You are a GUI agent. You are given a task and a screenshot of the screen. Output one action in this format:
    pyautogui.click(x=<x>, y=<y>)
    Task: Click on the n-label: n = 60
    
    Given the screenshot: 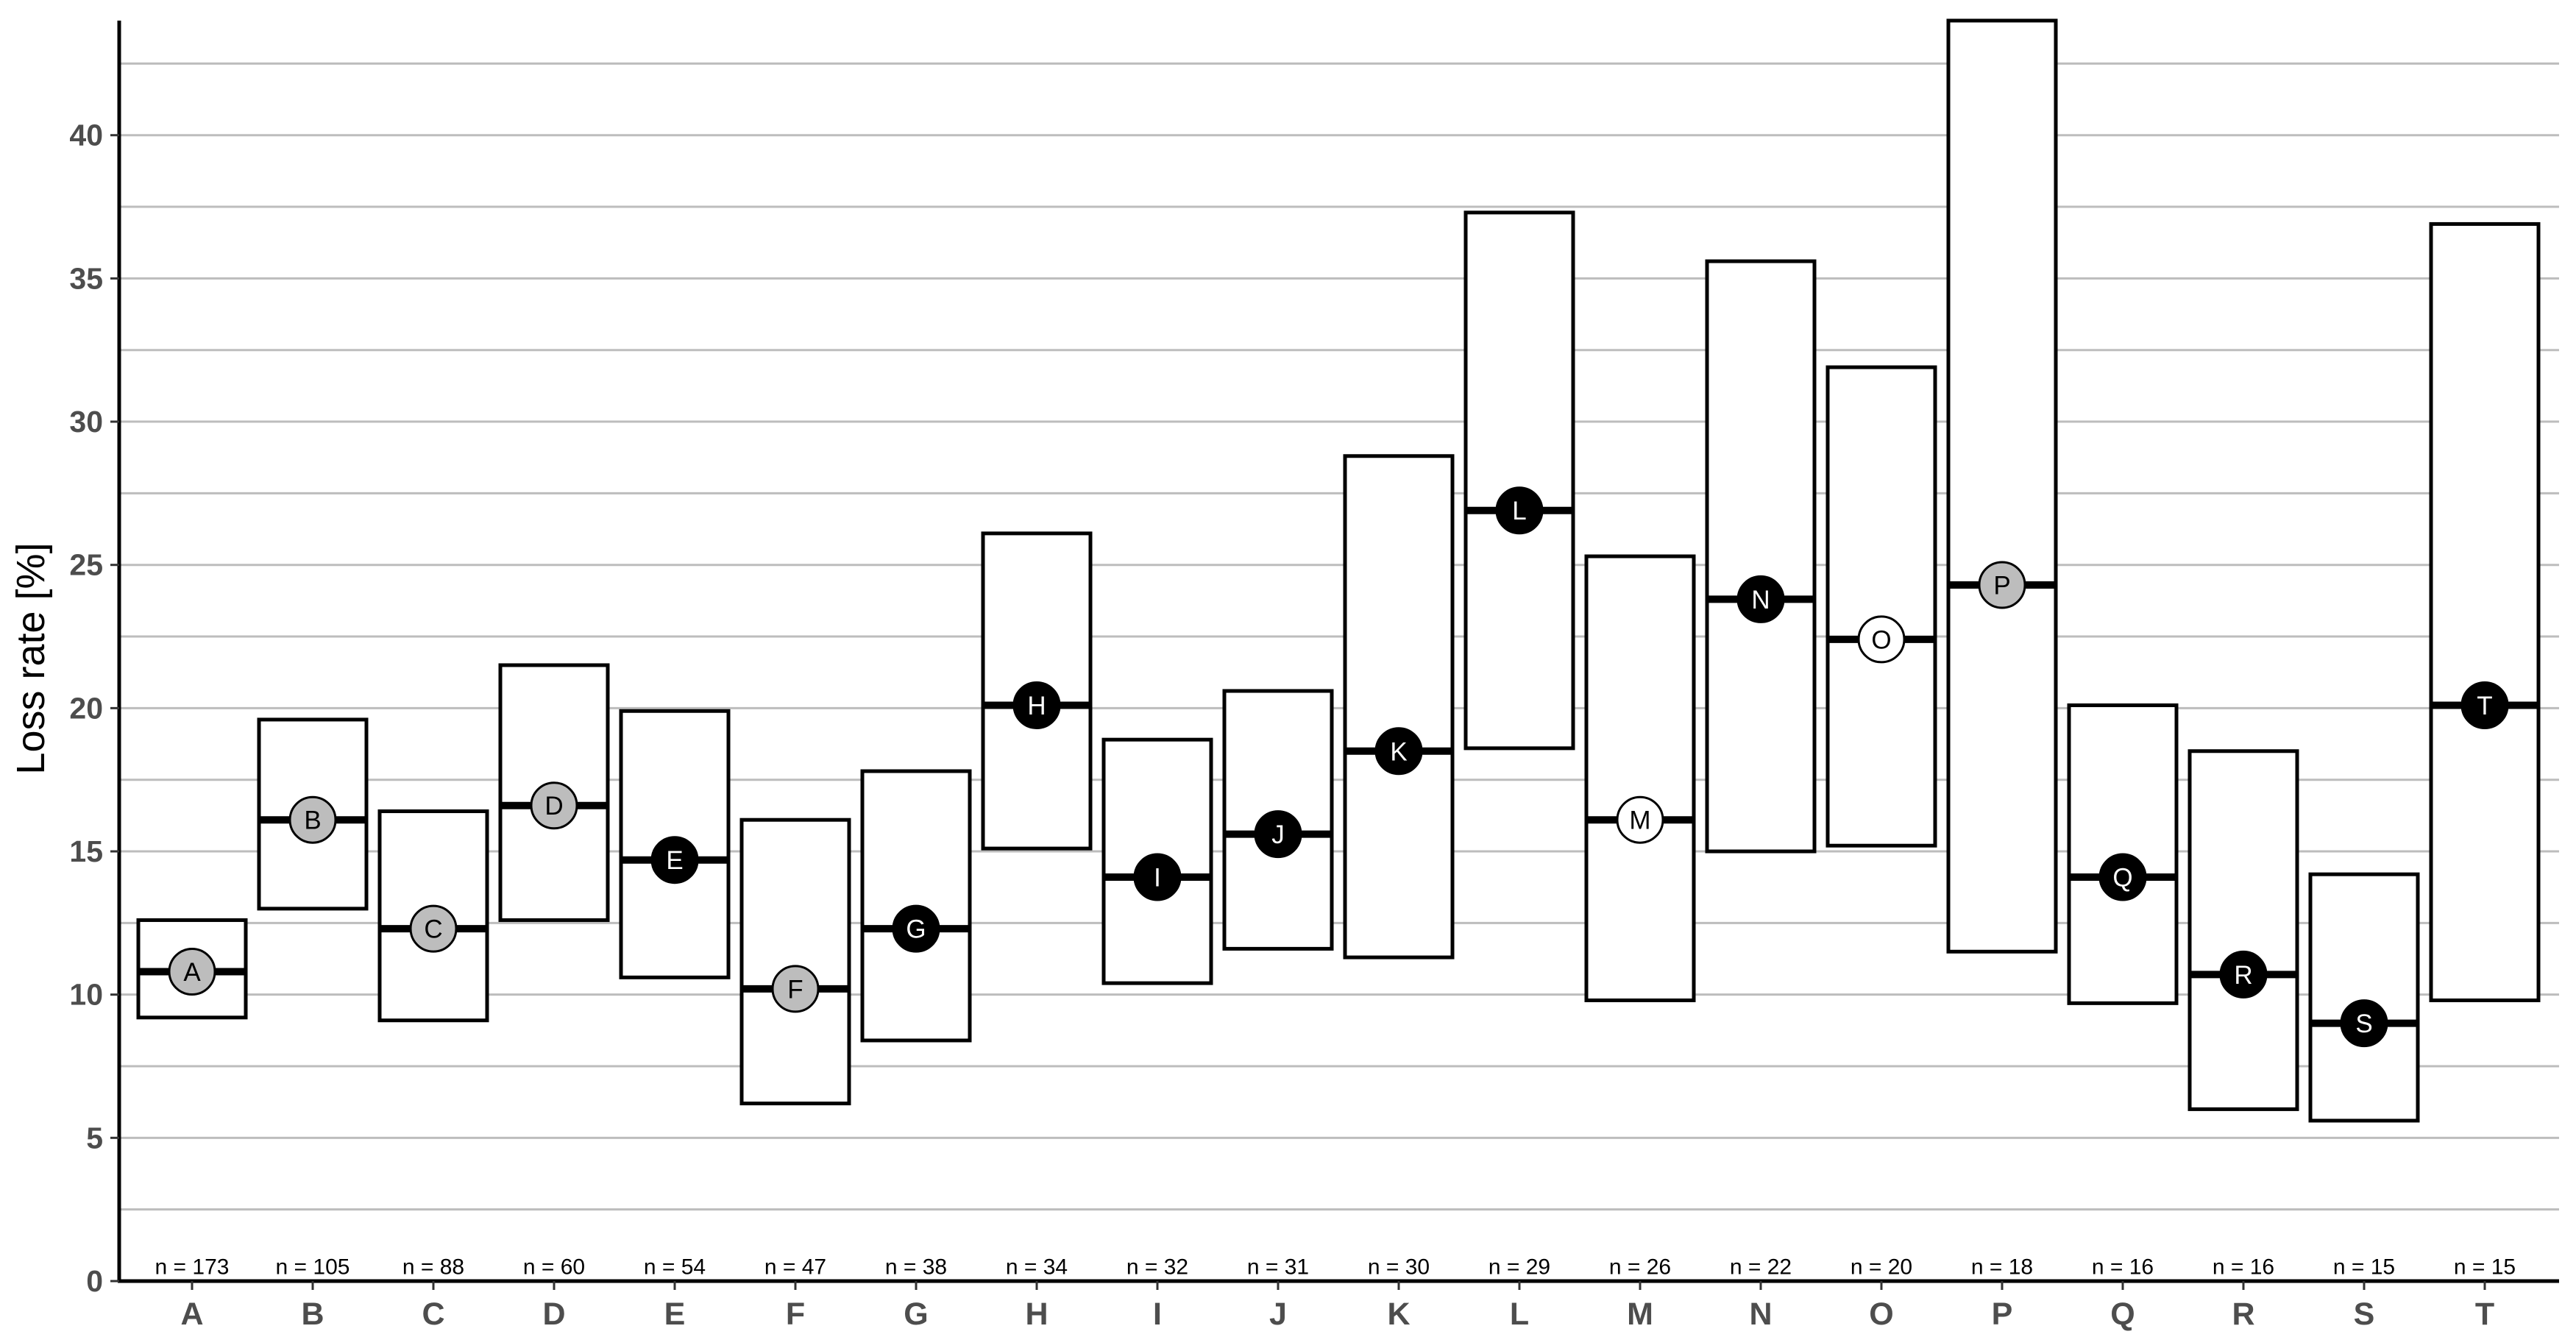 What is the action you would take?
    pyautogui.click(x=554, y=1268)
    